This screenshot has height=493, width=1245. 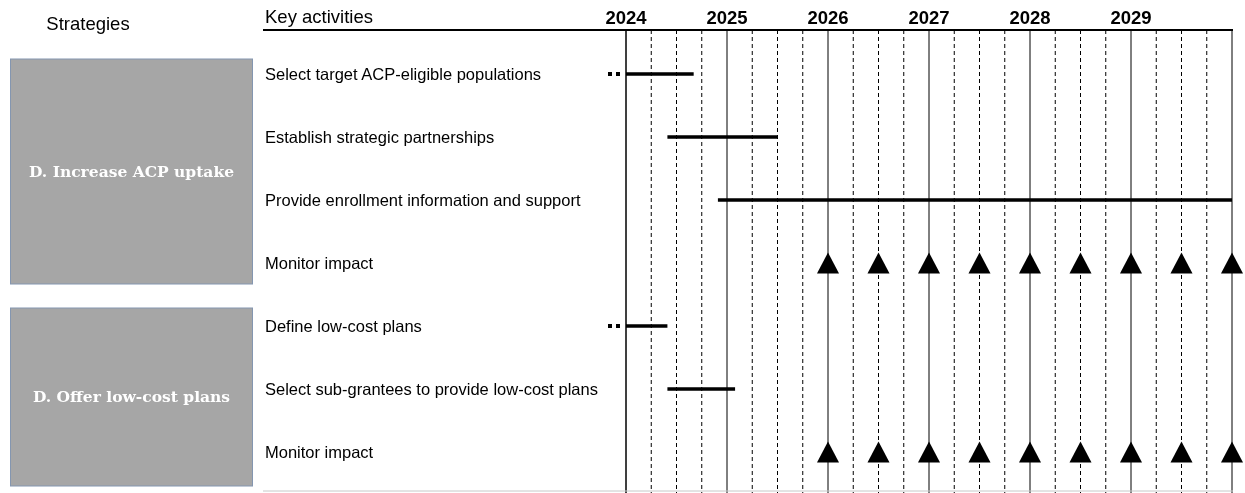 What do you see at coordinates (423, 199) in the screenshot?
I see `y-tick-label: Provide enrollment information and support` at bounding box center [423, 199].